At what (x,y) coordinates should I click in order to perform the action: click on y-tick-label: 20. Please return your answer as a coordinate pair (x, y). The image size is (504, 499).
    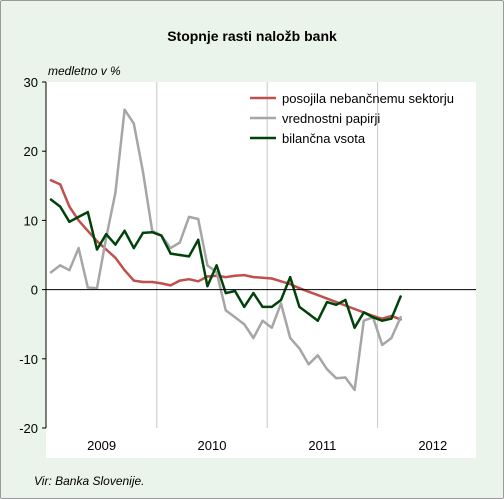
    Looking at the image, I should click on (31, 151).